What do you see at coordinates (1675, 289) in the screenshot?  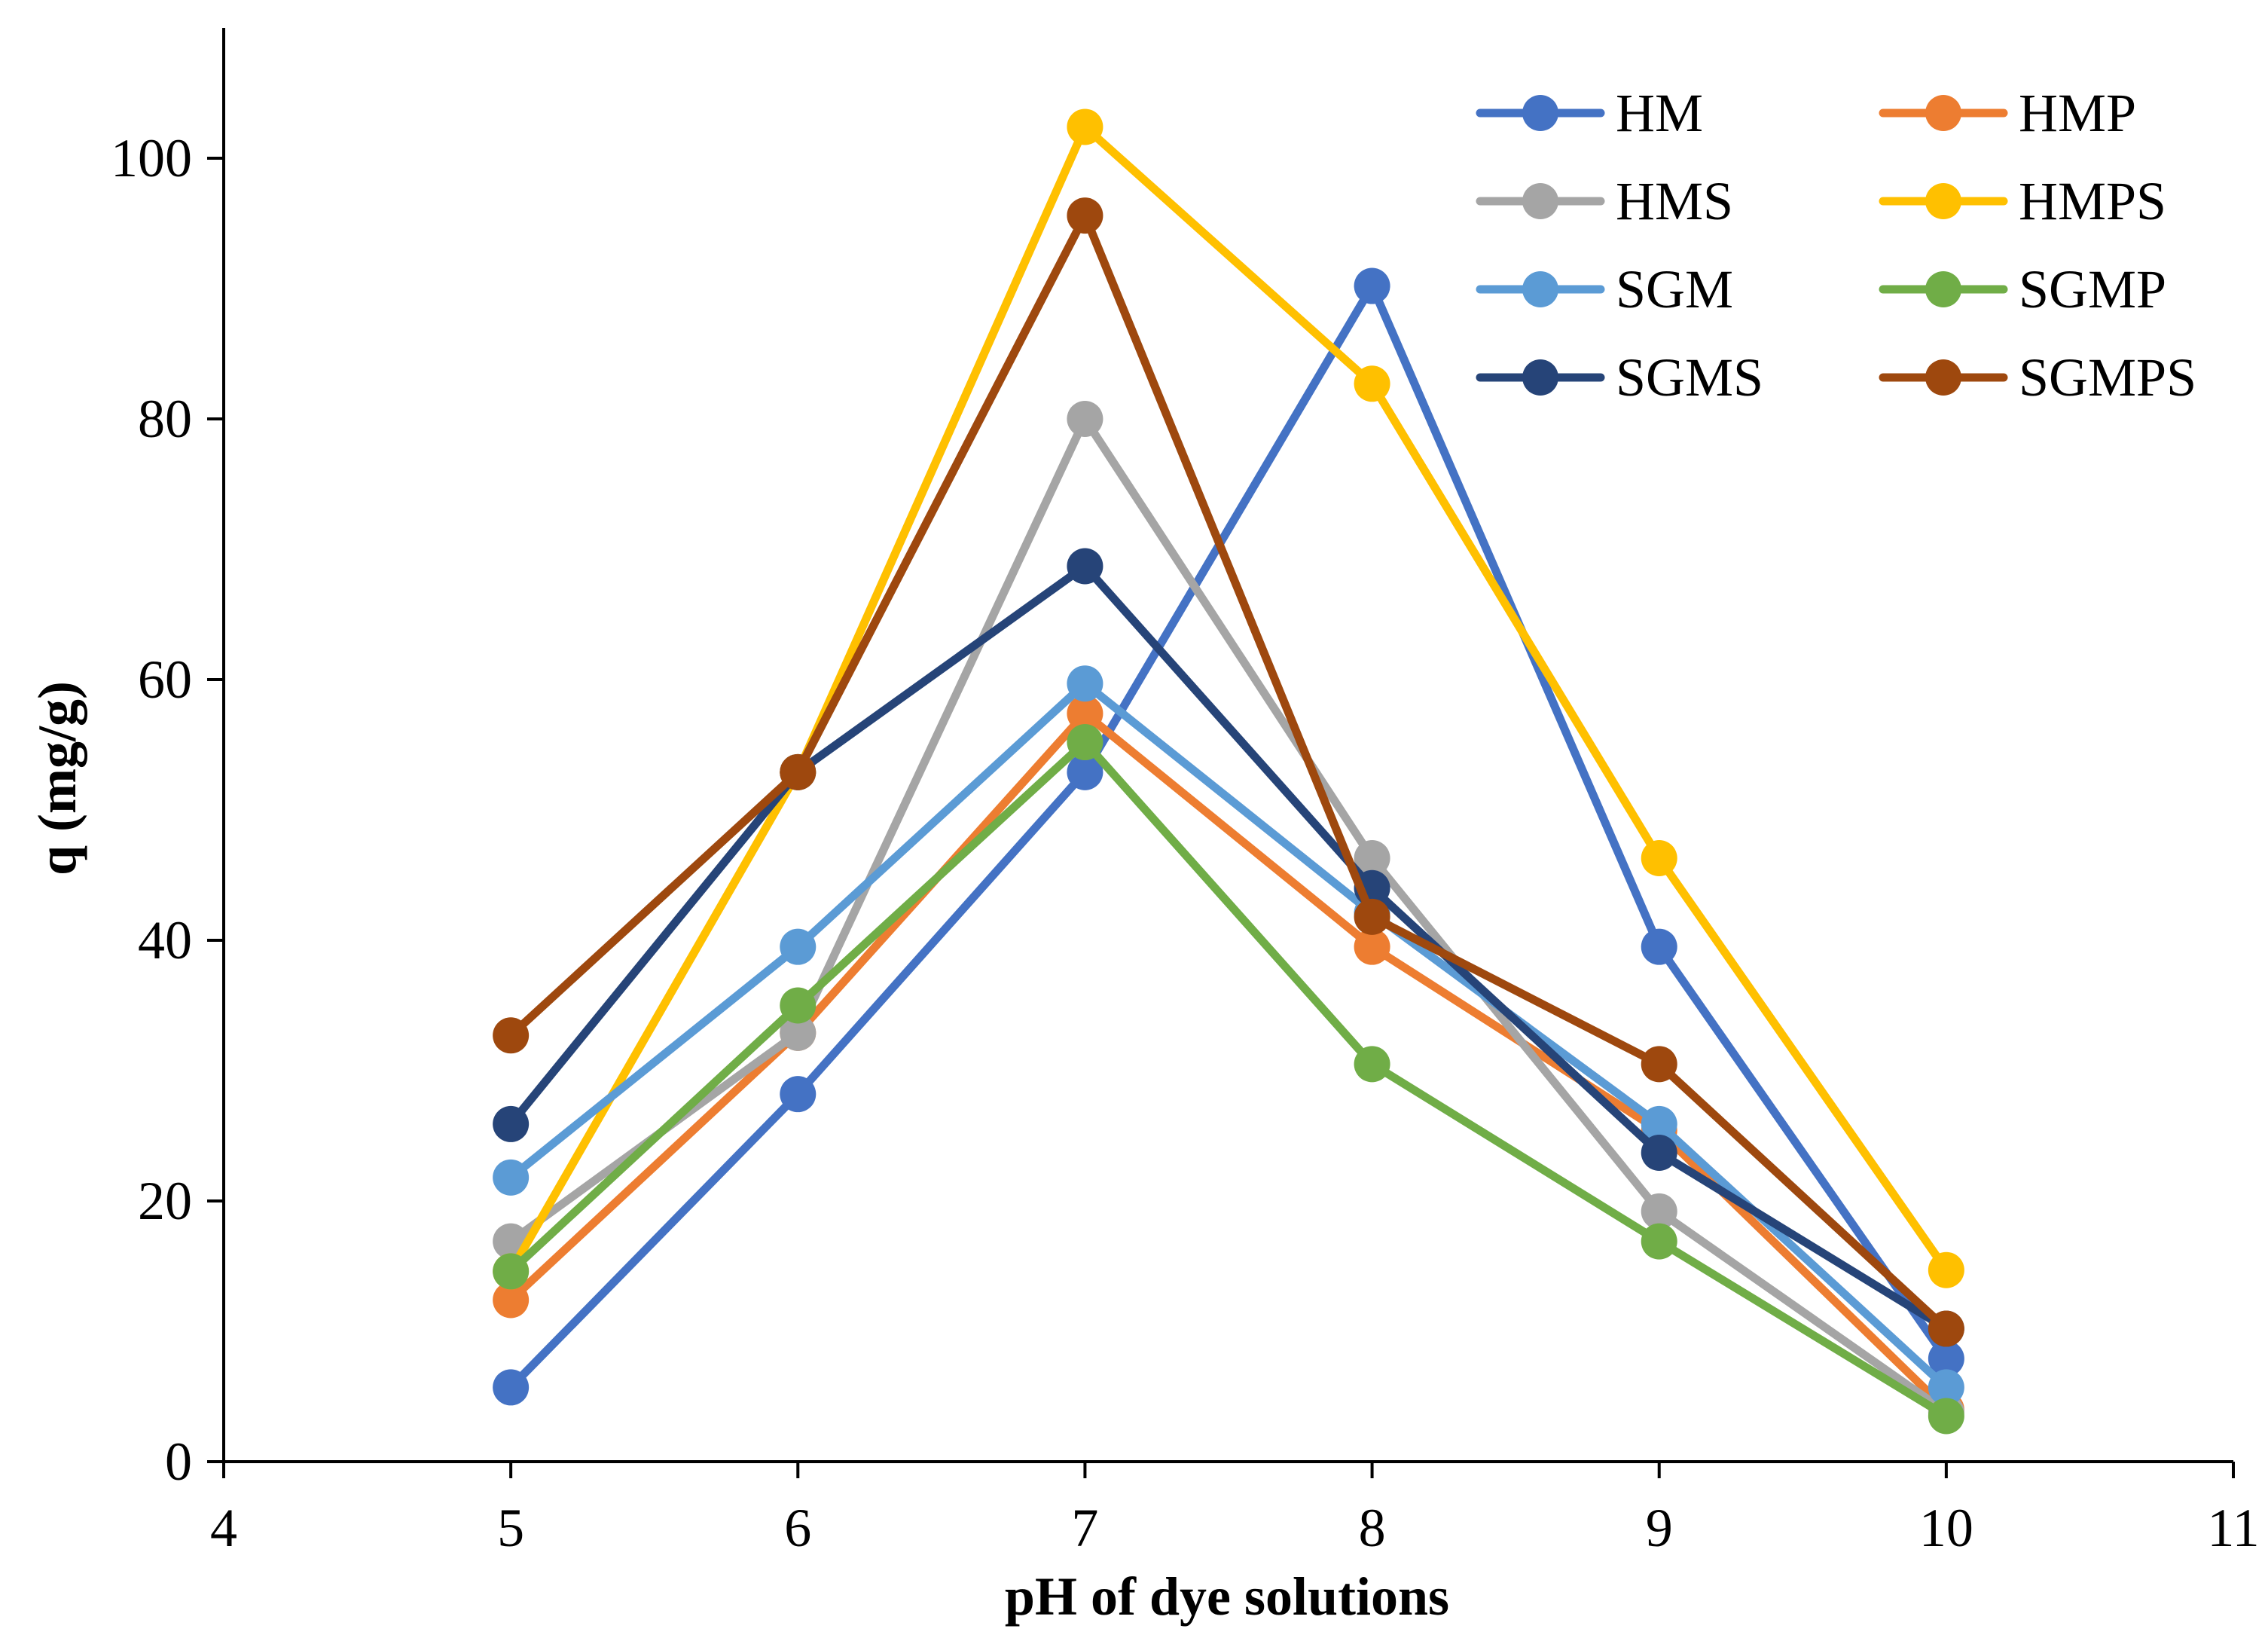 I see `legend-label-sgm: SGM` at bounding box center [1675, 289].